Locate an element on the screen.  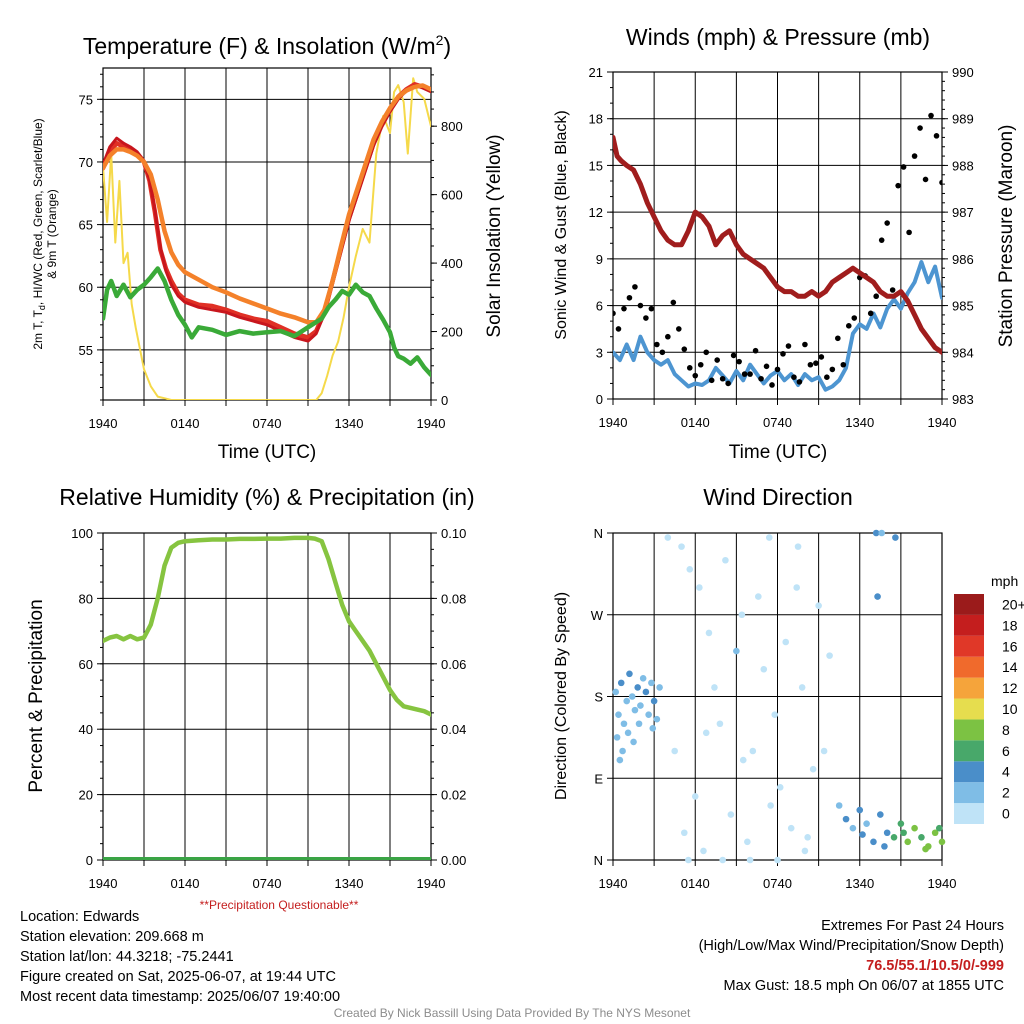
colorbar-label: 8 is located at coordinates (1006, 730).